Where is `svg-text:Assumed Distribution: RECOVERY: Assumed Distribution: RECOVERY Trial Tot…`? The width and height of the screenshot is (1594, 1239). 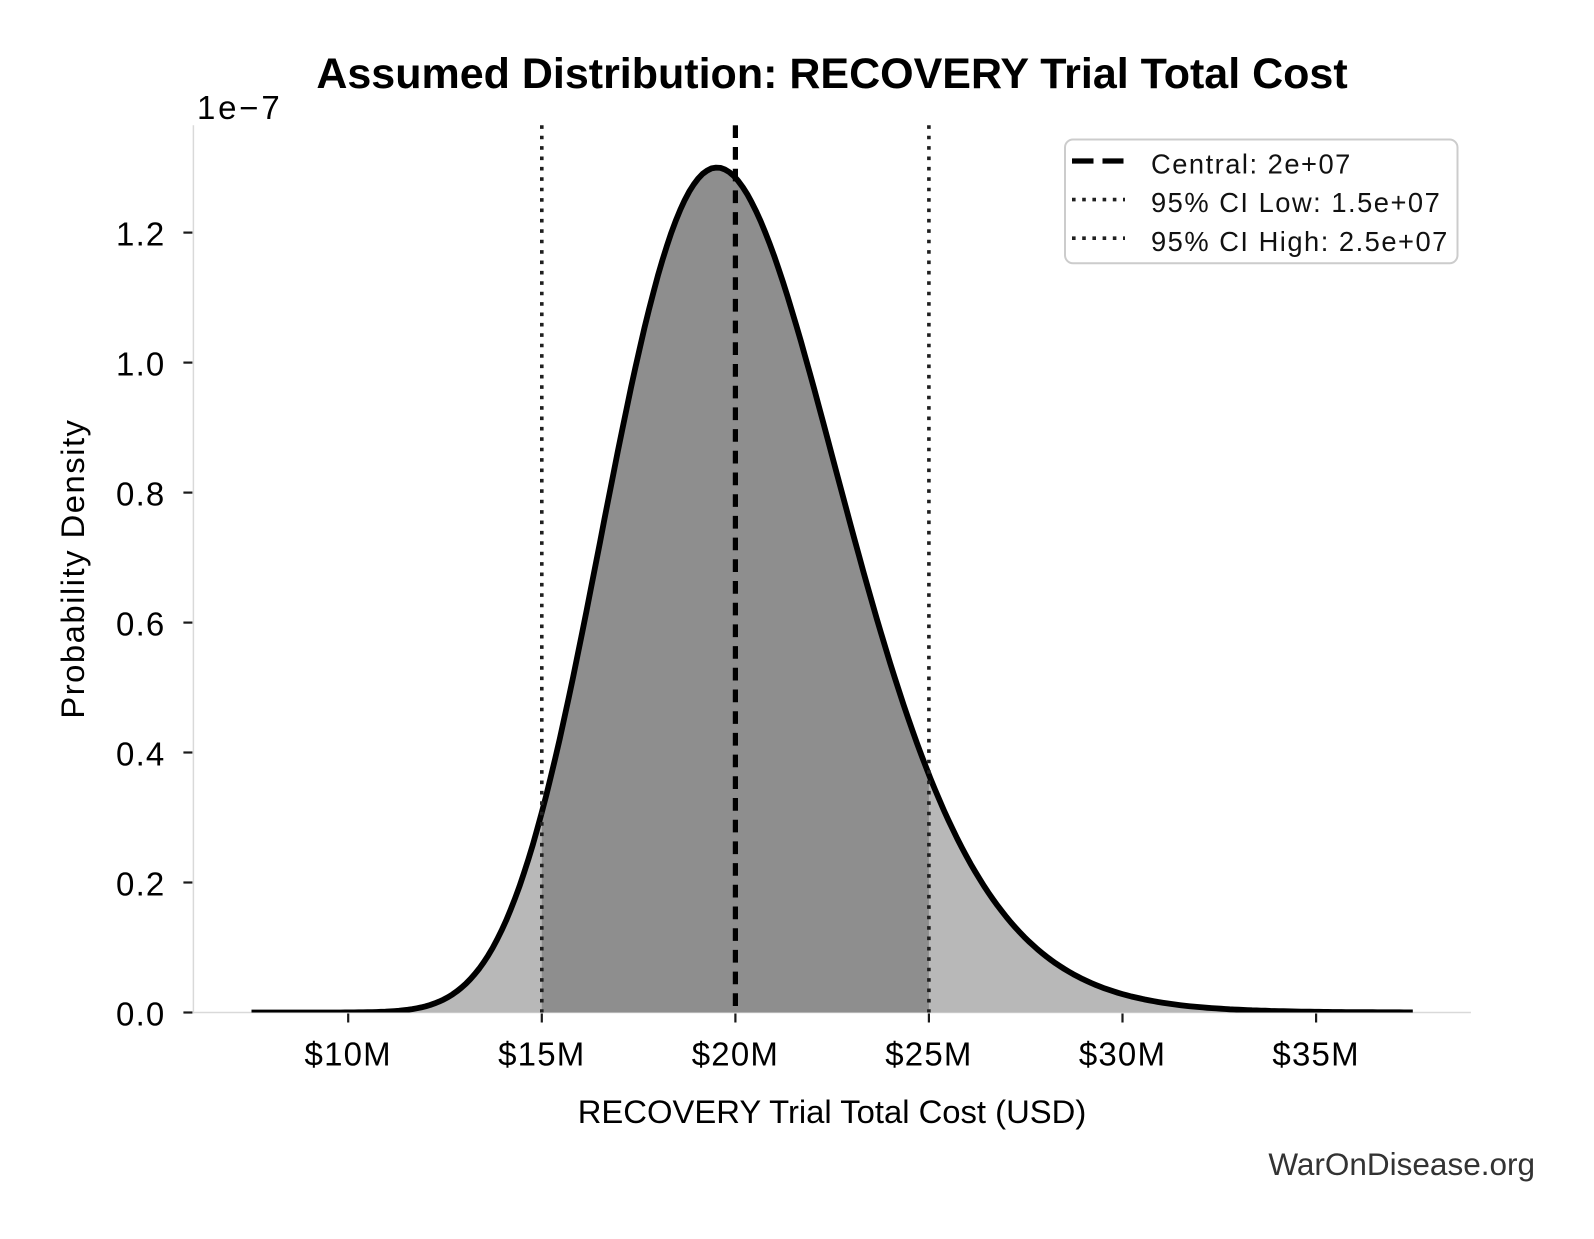 svg-text:Assumed Distribution: RECOVERY: Assumed Distribution: RECOVERY Trial Tot… is located at coordinates (831, 74).